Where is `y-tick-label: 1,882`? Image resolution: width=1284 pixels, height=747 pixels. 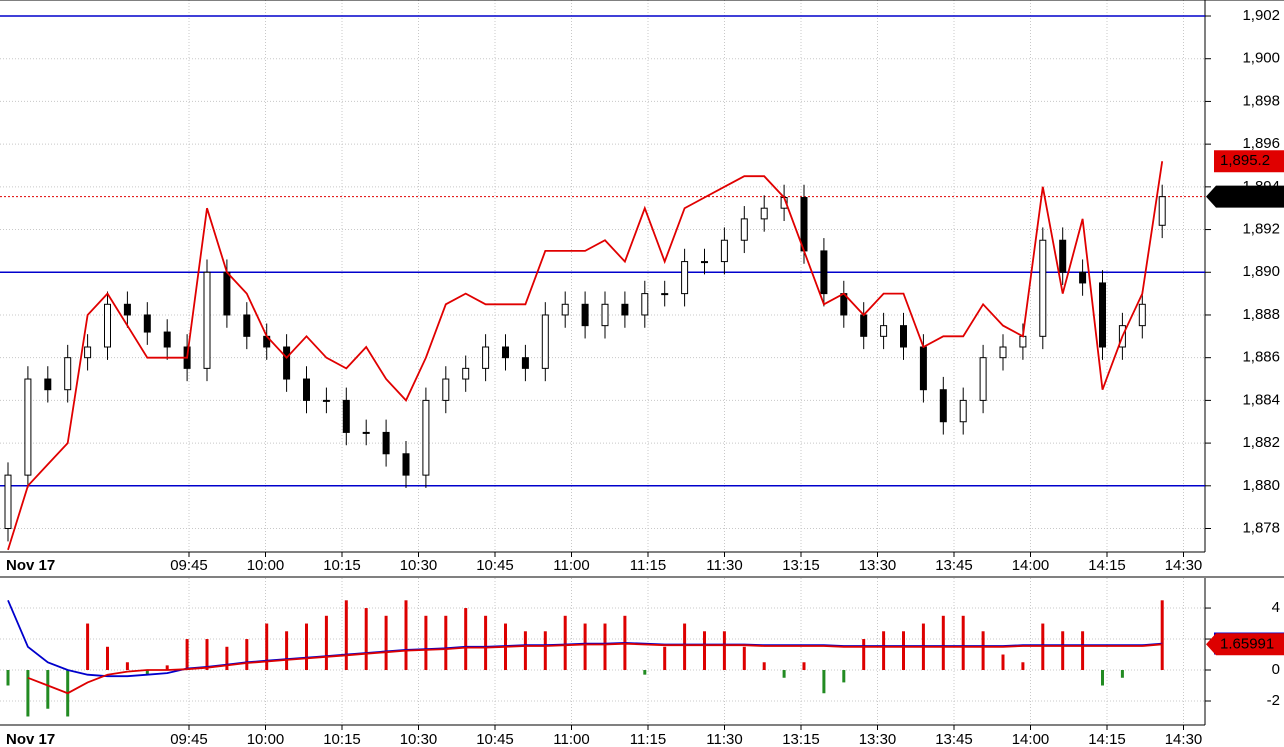
y-tick-label: 1,882 is located at coordinates (1261, 442).